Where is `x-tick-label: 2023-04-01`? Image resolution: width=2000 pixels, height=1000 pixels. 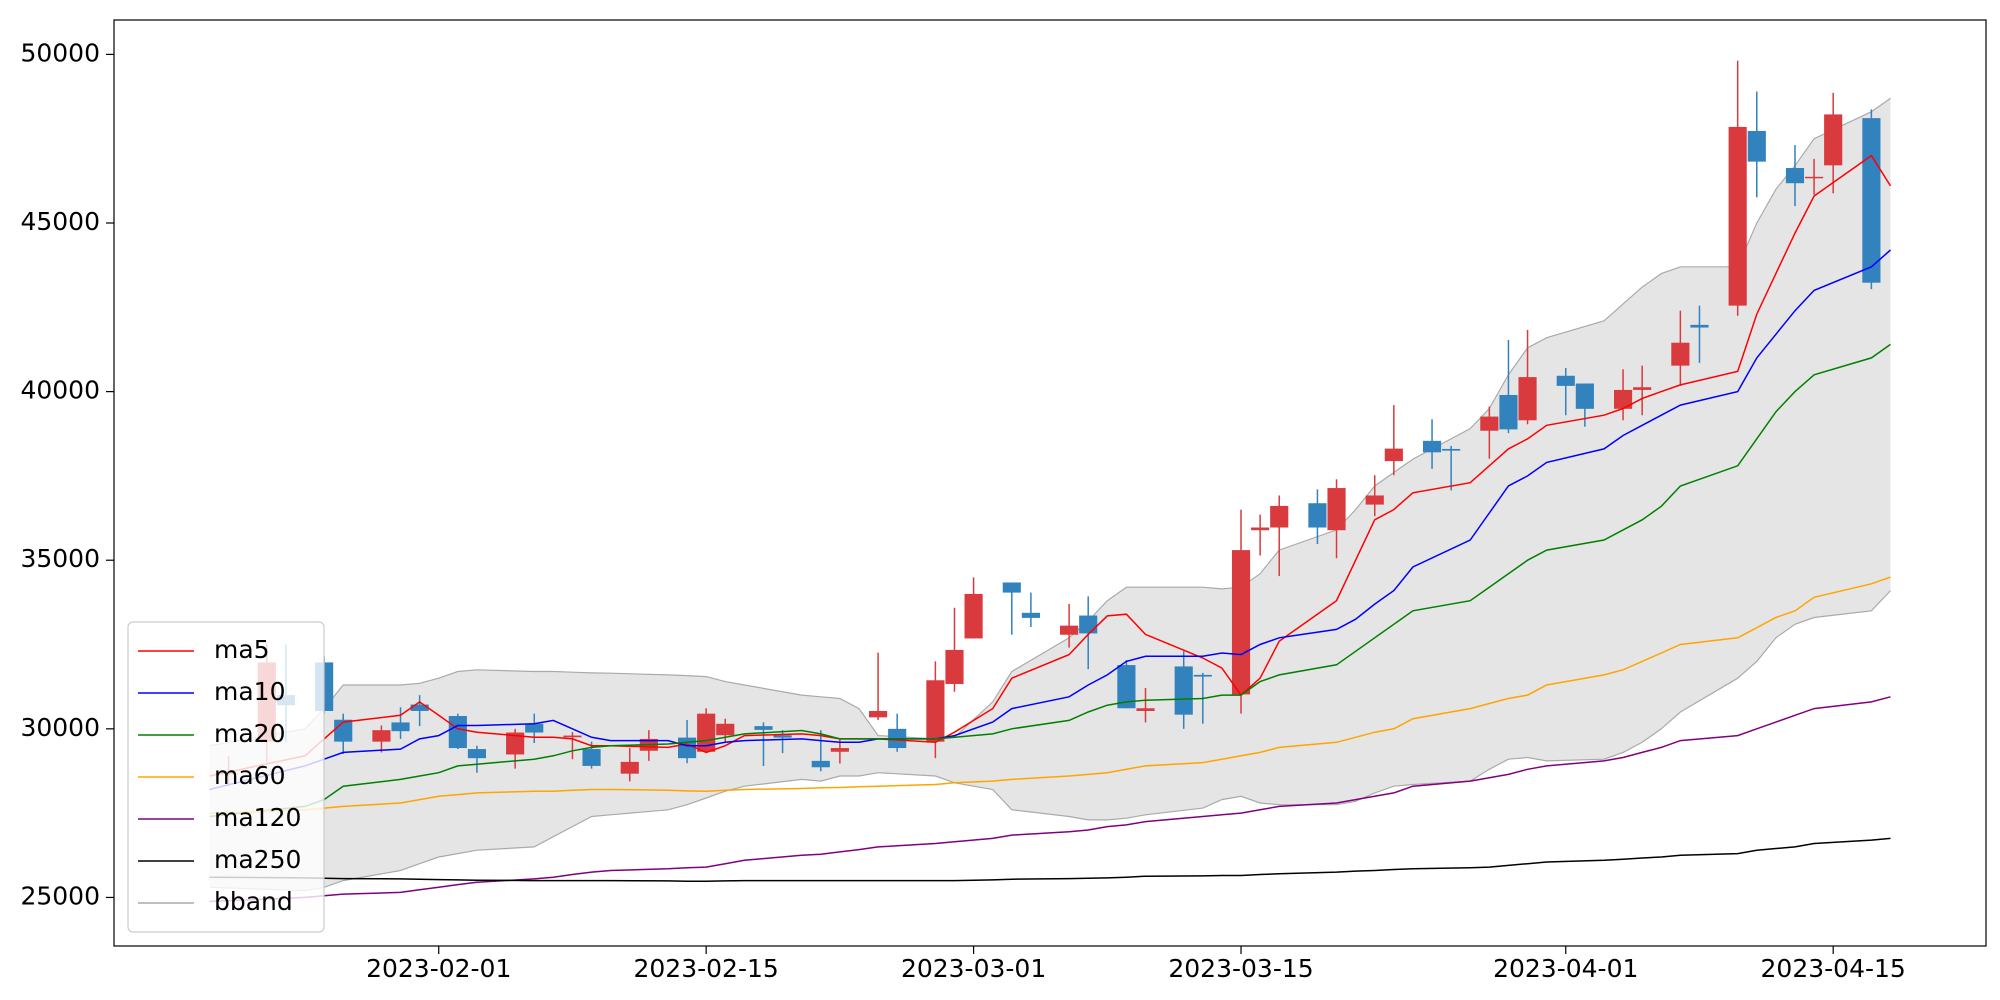 x-tick-label: 2023-04-01 is located at coordinates (1565, 968).